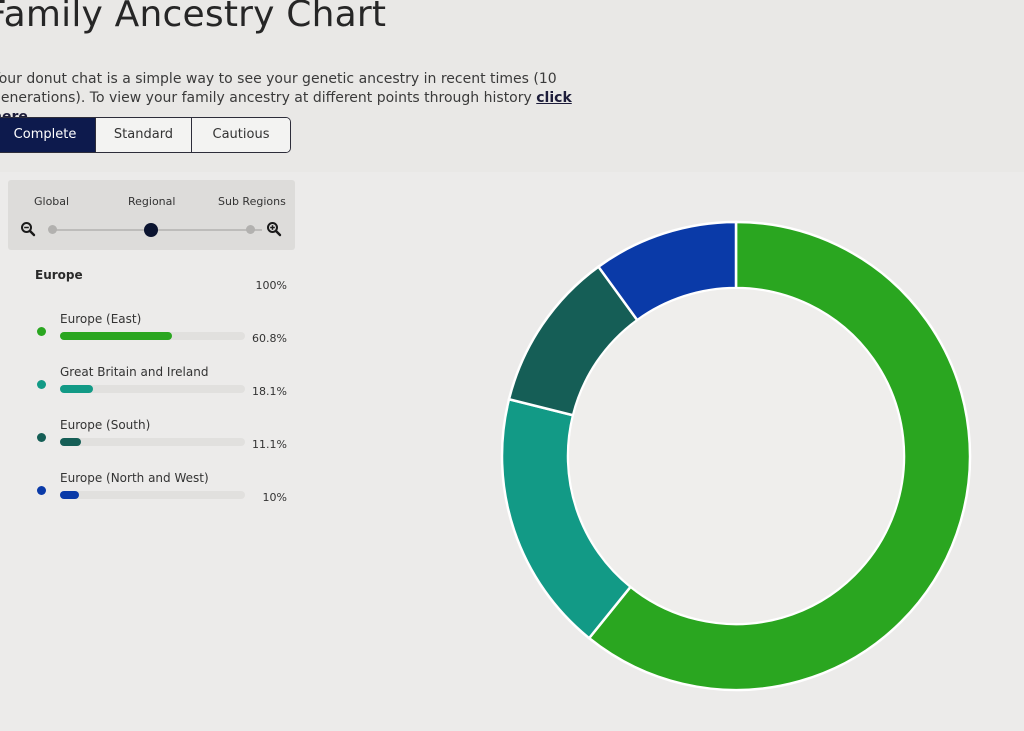  Describe the element at coordinates (274, 229) in the screenshot. I see `zoom-in-icon` at that location.